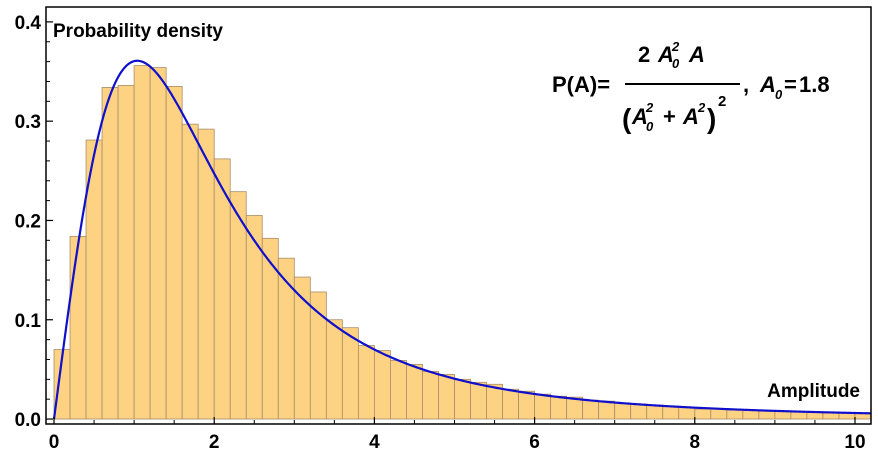 Image resolution: width=878 pixels, height=453 pixels. What do you see at coordinates (28, 221) in the screenshot?
I see `y-tick-label: 0.2` at bounding box center [28, 221].